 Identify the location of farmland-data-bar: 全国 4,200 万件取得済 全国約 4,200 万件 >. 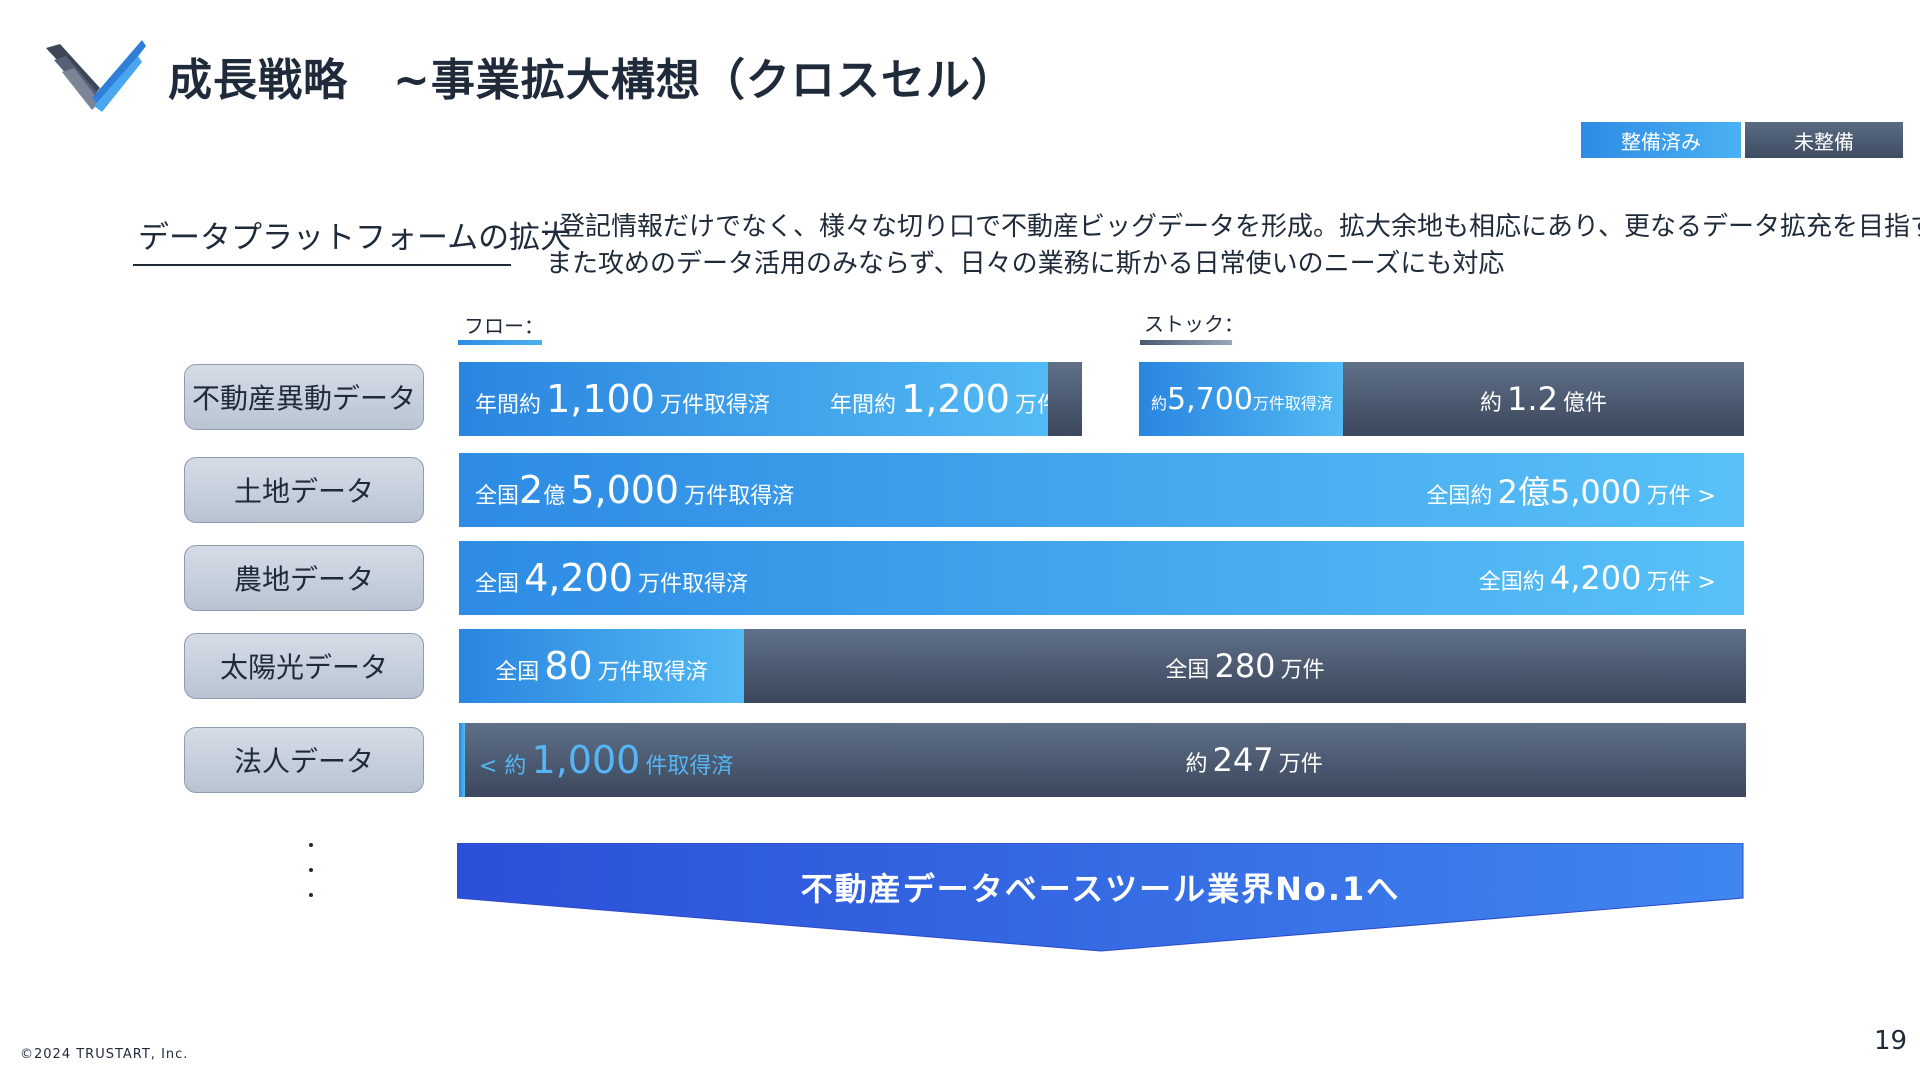
(1101, 578).